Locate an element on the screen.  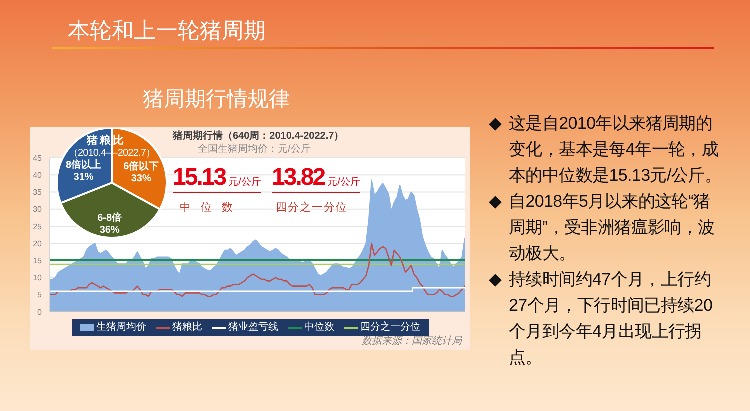
line-series is located at coordinates (257, 270).